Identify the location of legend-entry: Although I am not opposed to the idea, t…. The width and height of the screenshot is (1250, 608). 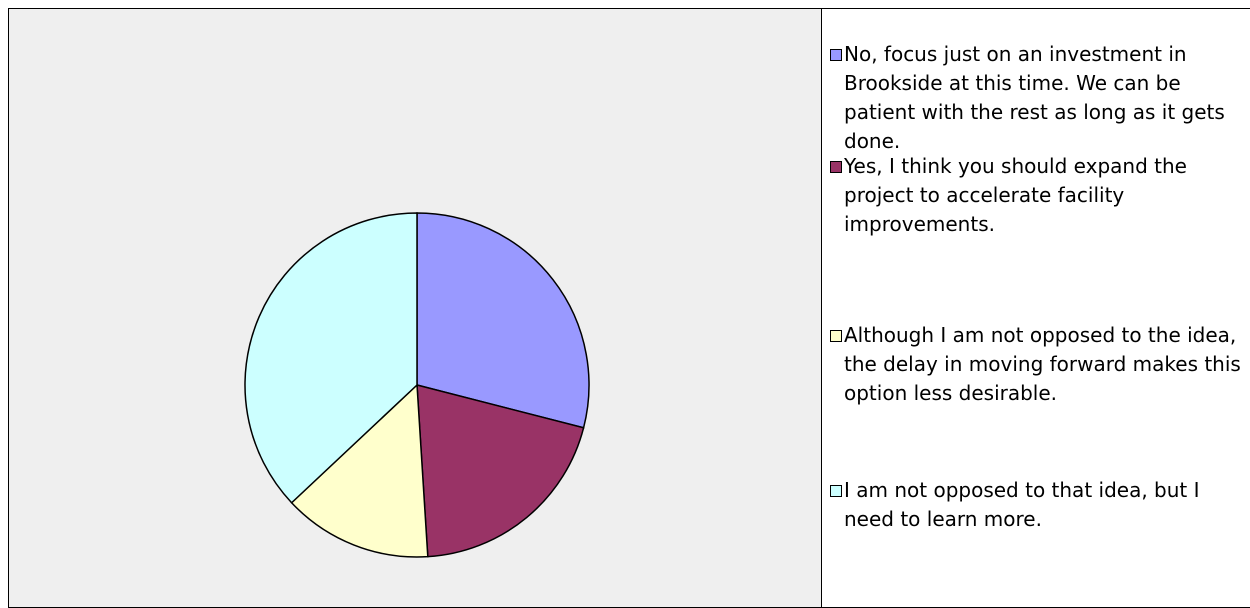
(1037, 364).